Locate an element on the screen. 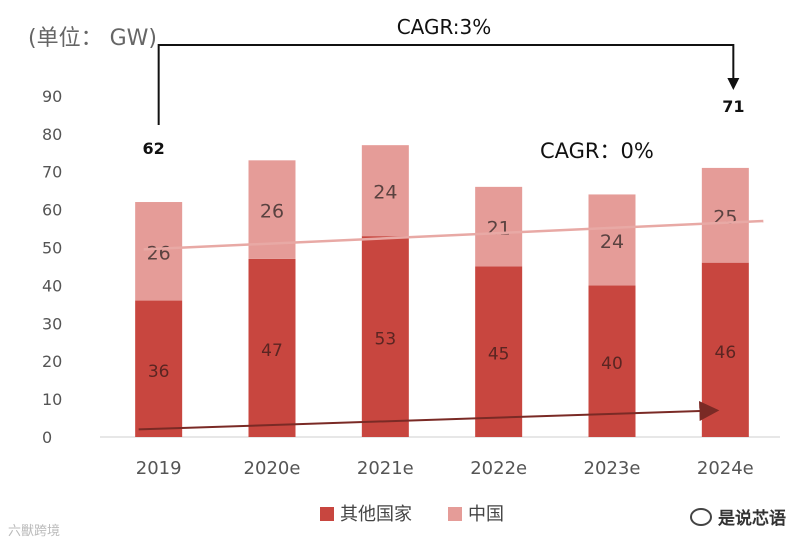  cagr-other-label: CAGR：0% is located at coordinates (597, 151).